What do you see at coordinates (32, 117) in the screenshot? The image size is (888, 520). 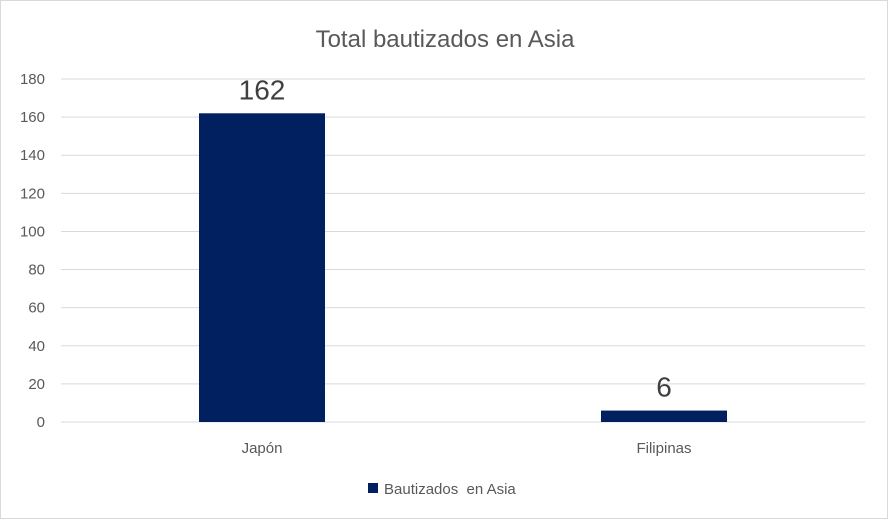 I see `y-tick-label: 160` at bounding box center [32, 117].